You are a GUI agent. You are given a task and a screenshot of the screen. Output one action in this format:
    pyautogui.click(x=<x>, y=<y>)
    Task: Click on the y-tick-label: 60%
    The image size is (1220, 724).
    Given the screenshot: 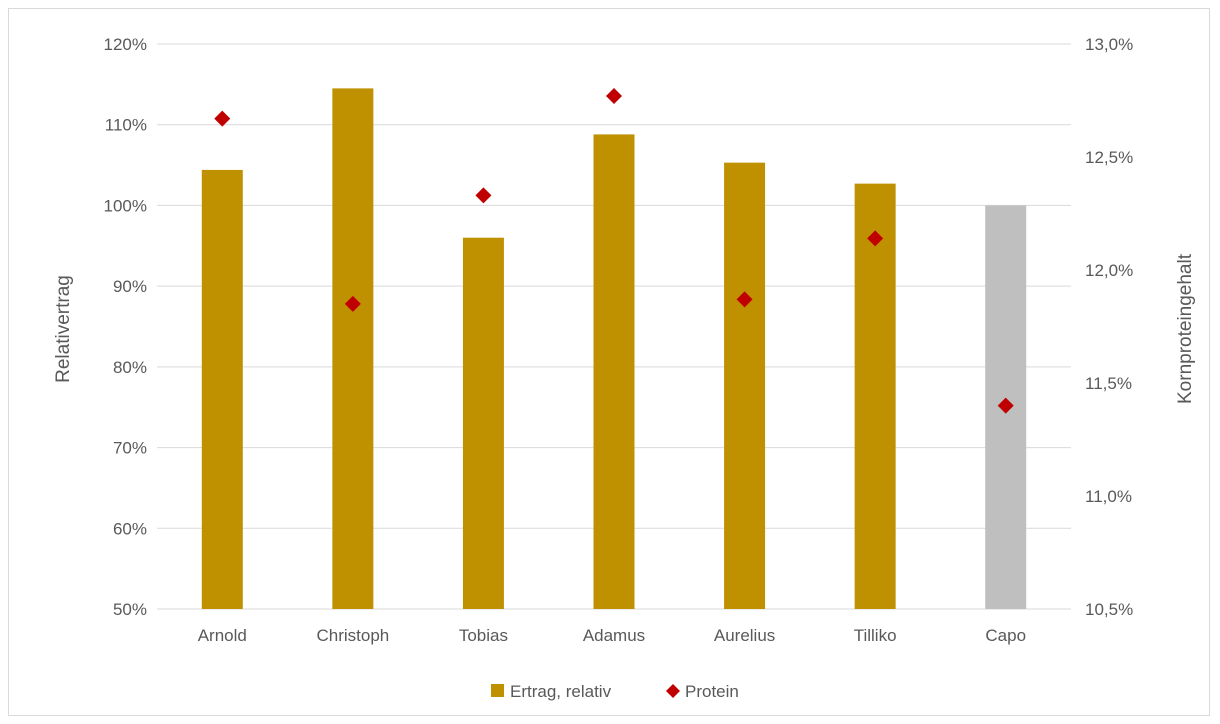 What is the action you would take?
    pyautogui.click(x=130, y=528)
    